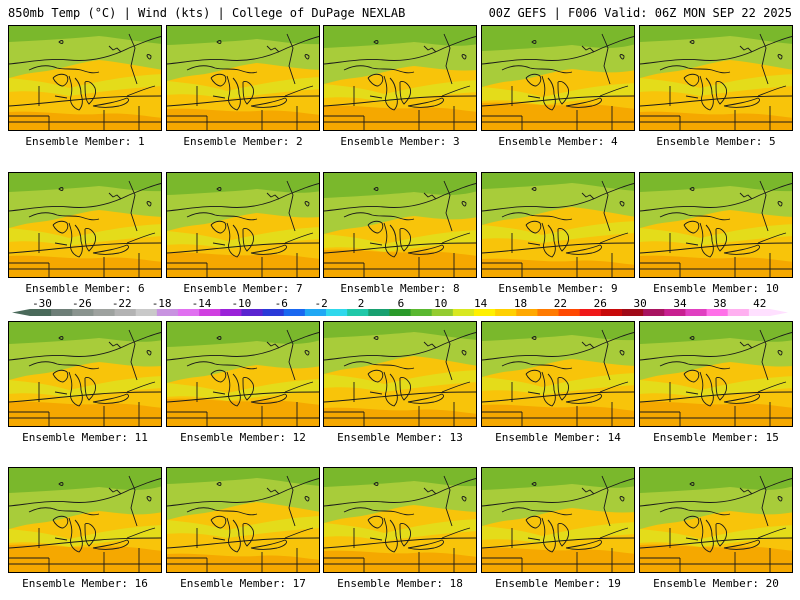 This screenshot has height=600, width=800. Describe the element at coordinates (85, 583) in the screenshot. I see `member-caption: Ensemble Member: 16` at that location.